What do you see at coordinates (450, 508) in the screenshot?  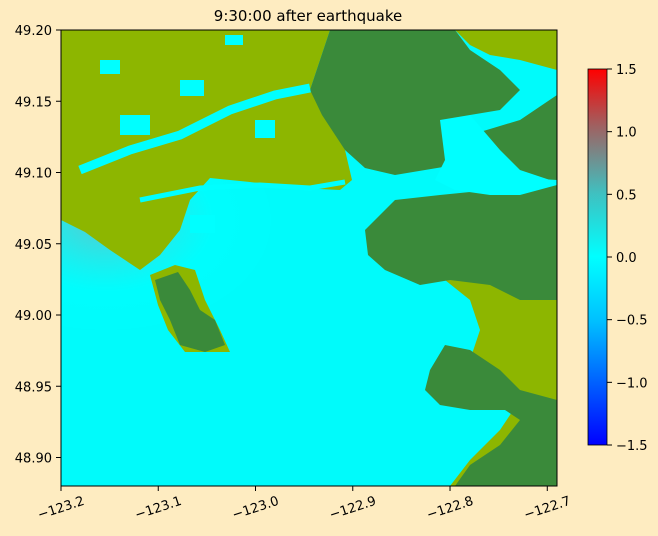 I see `x-tick-label: −122.8` at bounding box center [450, 508].